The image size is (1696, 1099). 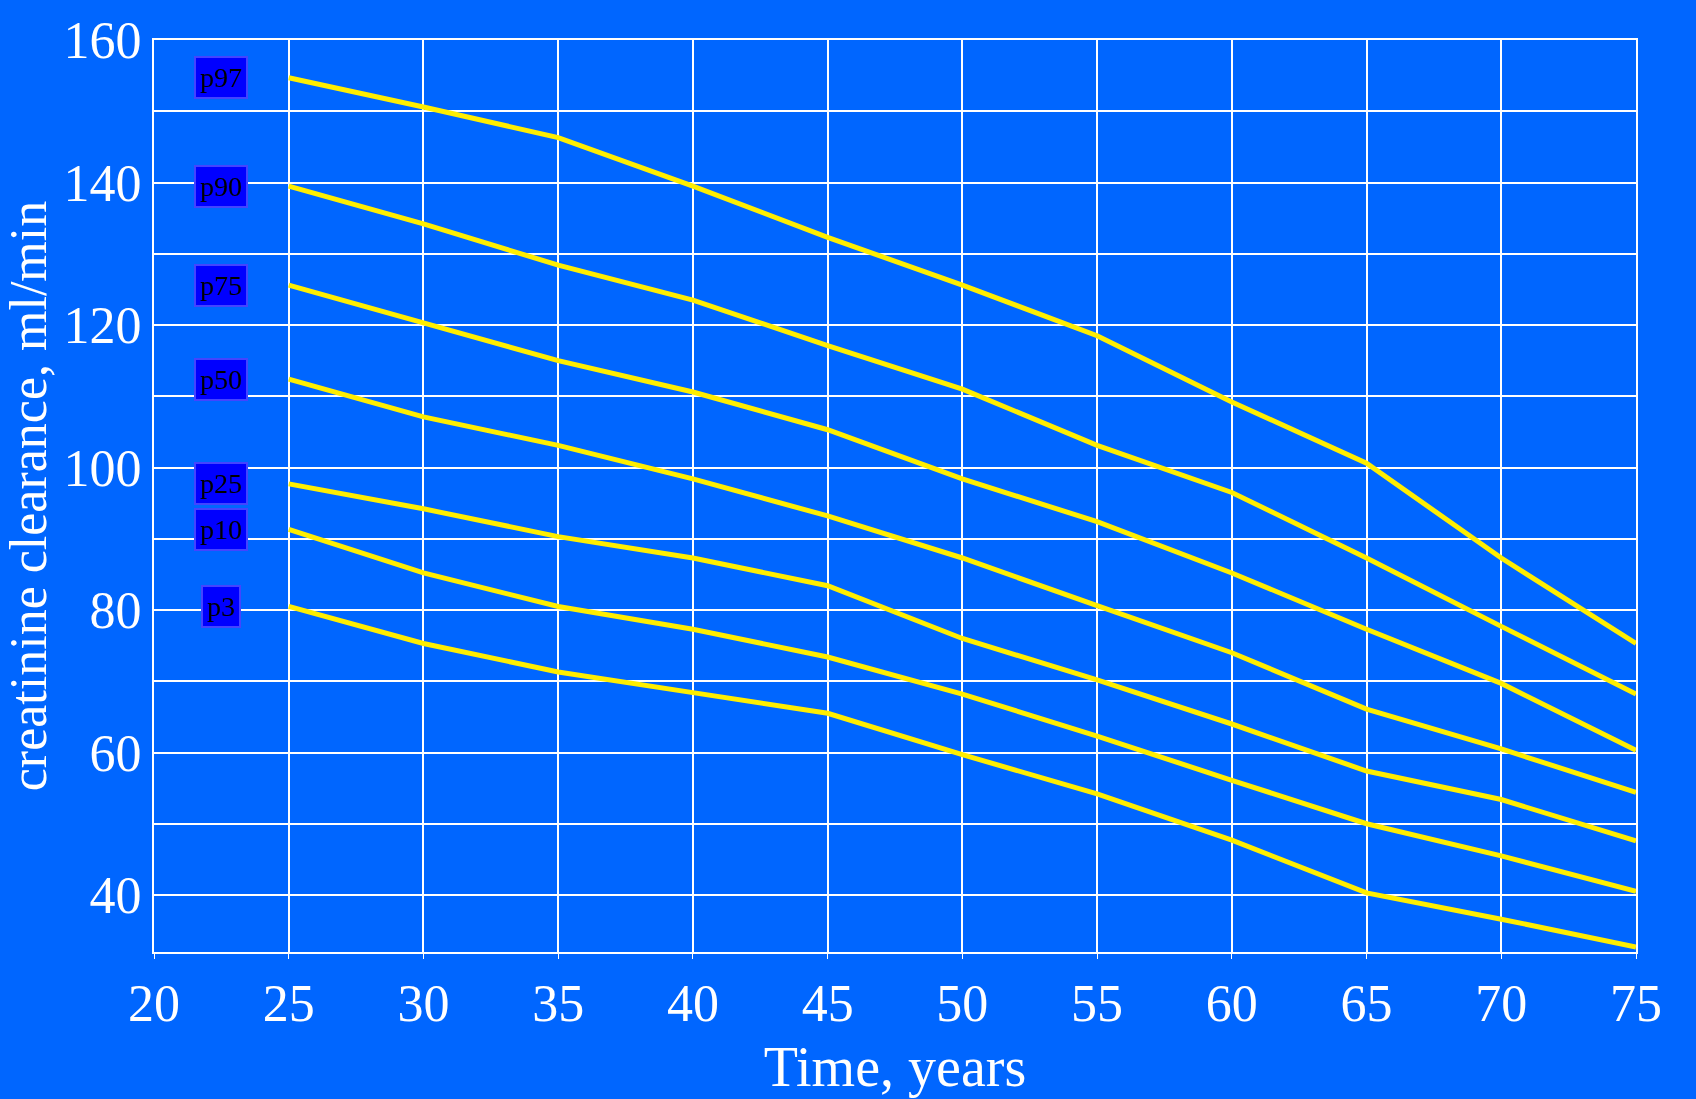 What do you see at coordinates (115, 896) in the screenshot?
I see `y-tick-label: 40` at bounding box center [115, 896].